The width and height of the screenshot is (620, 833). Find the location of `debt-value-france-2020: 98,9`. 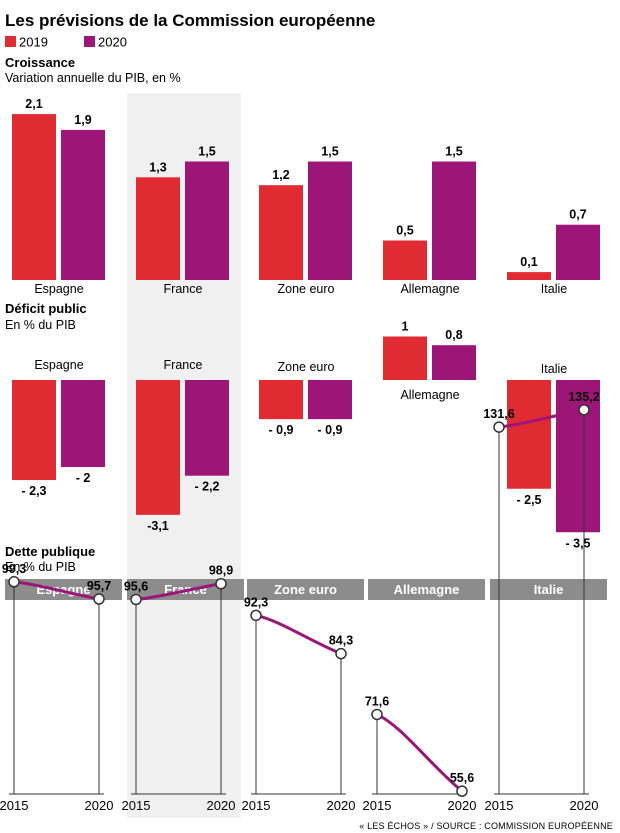

debt-value-france-2020: 98,9 is located at coordinates (221, 571).